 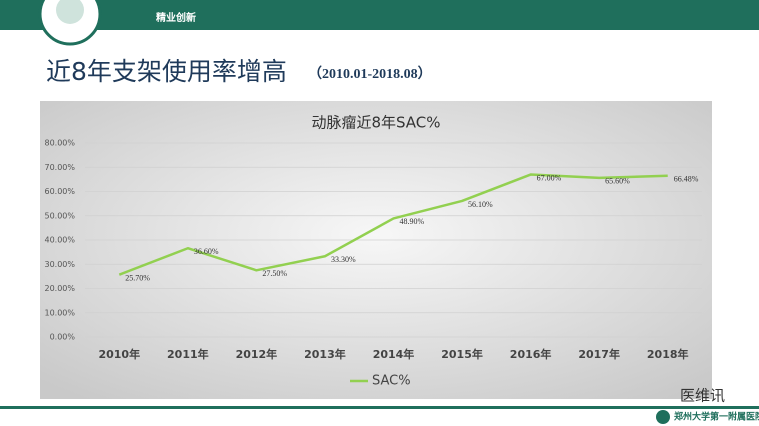 What do you see at coordinates (663, 417) in the screenshot?
I see `footer-icon` at bounding box center [663, 417].